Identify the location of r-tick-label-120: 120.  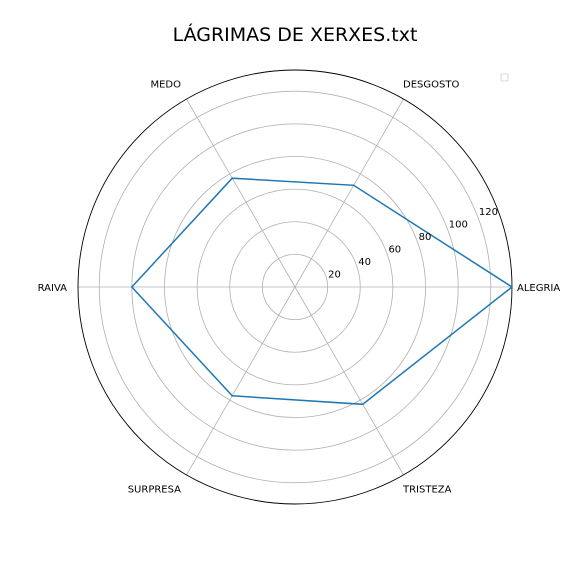
(488, 212).